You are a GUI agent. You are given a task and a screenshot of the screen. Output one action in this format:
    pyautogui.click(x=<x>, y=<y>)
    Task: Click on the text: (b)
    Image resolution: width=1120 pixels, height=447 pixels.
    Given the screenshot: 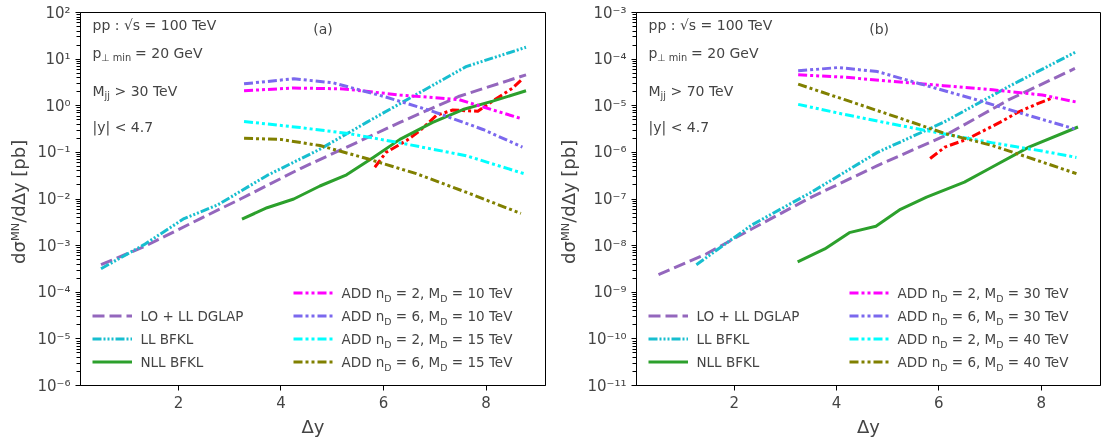 What is the action you would take?
    pyautogui.click(x=879, y=28)
    